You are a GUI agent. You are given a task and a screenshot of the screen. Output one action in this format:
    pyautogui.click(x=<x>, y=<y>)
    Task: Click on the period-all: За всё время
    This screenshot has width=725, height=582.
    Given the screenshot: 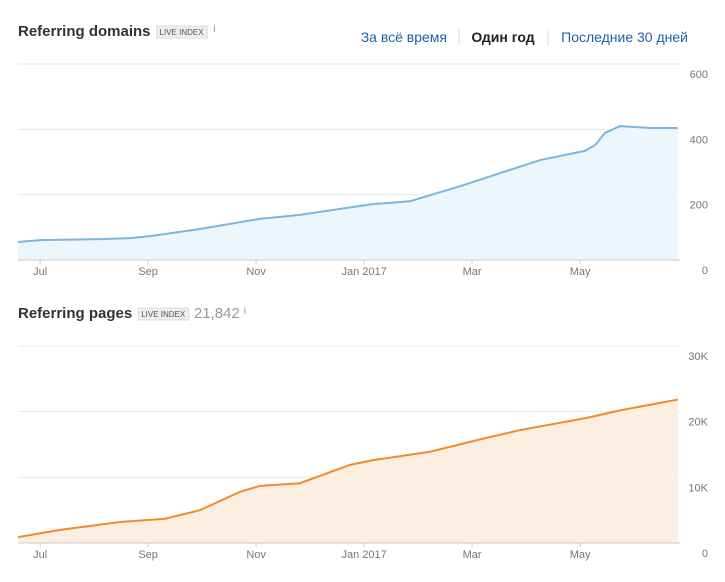 What is the action you would take?
    pyautogui.click(x=404, y=37)
    